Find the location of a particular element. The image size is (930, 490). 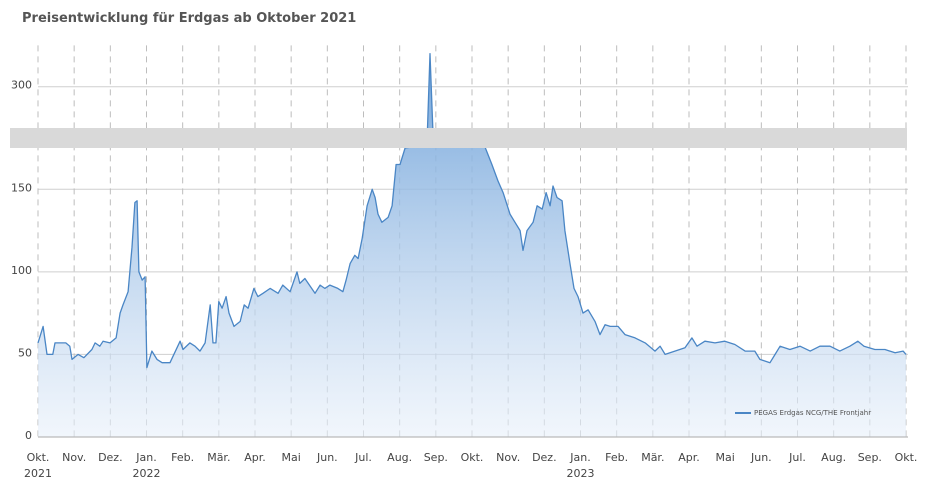

y-tick-label: 100 is located at coordinates (21, 270).